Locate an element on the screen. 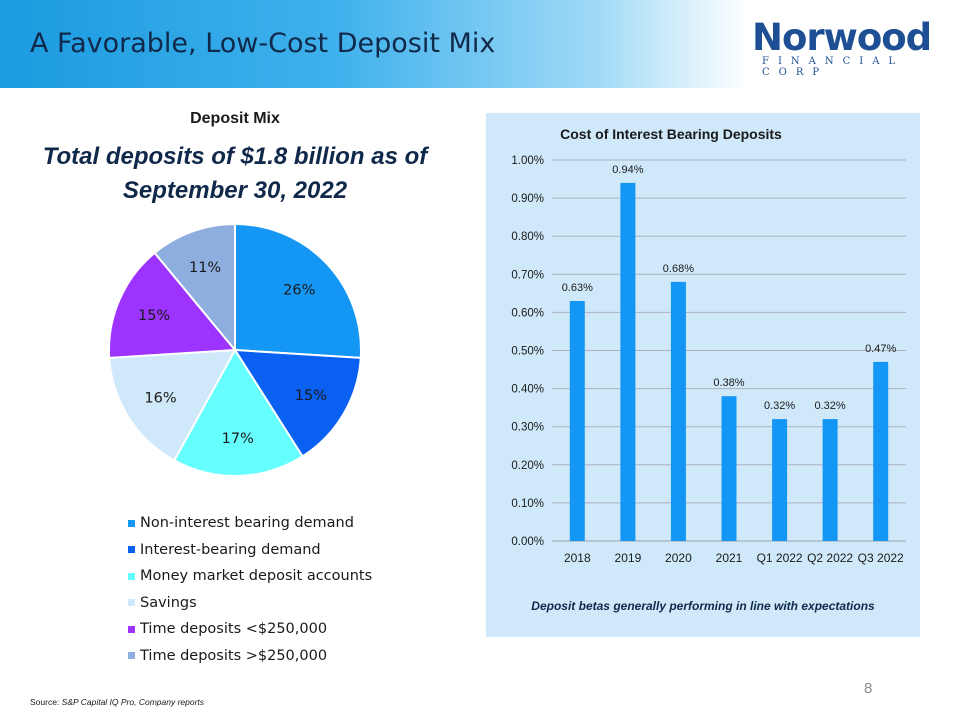  logo-wordmark: Norwood is located at coordinates (842, 37).